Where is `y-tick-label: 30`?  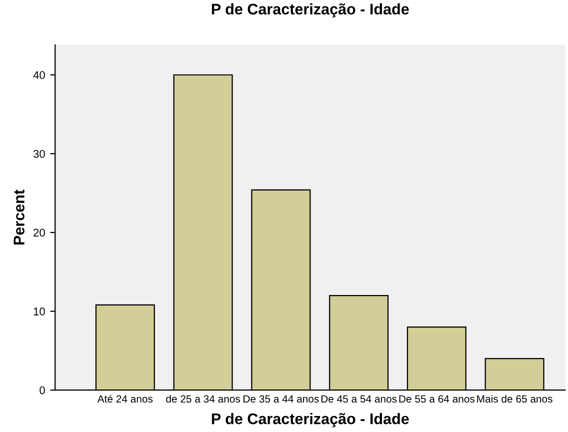
y-tick-label: 30 is located at coordinates (39, 154).